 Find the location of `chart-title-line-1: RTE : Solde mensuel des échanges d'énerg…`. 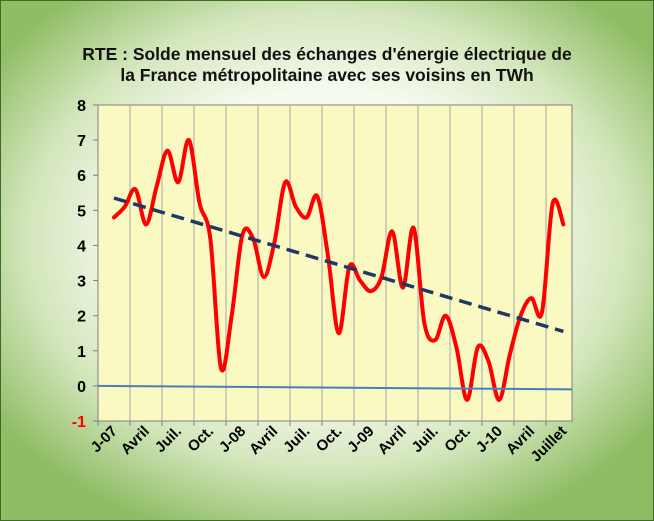

chart-title-line-1: RTE : Solde mensuel des échanges d'énerg… is located at coordinates (327, 54).